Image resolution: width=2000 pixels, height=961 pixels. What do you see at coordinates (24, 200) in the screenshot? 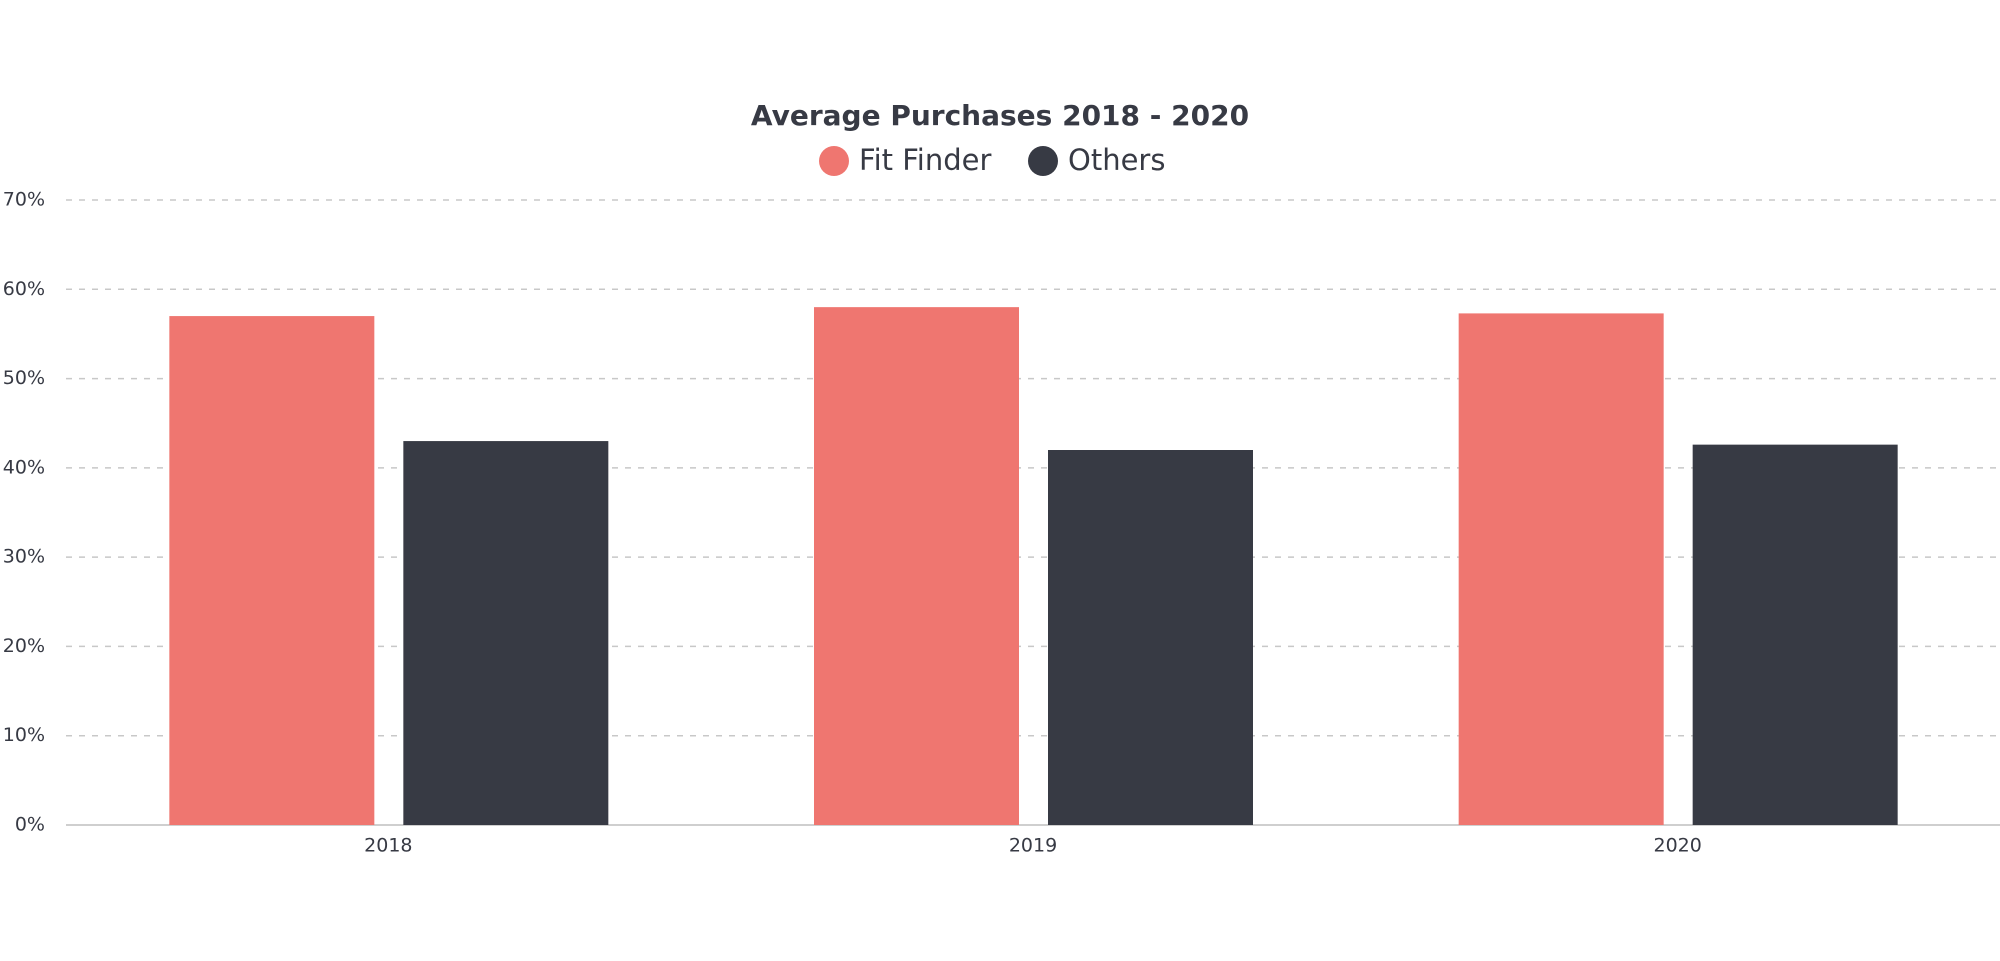
I see `y-tick-label: 70%` at bounding box center [24, 200].